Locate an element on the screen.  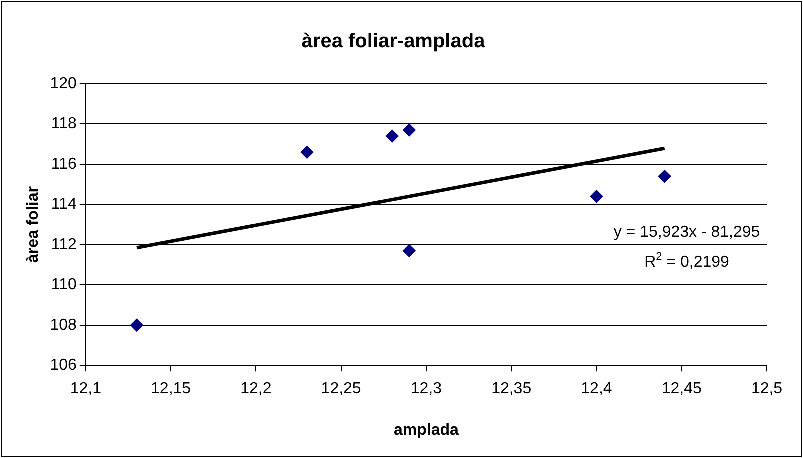
annotation: y = 15,923x - 81,295 is located at coordinates (687, 232).